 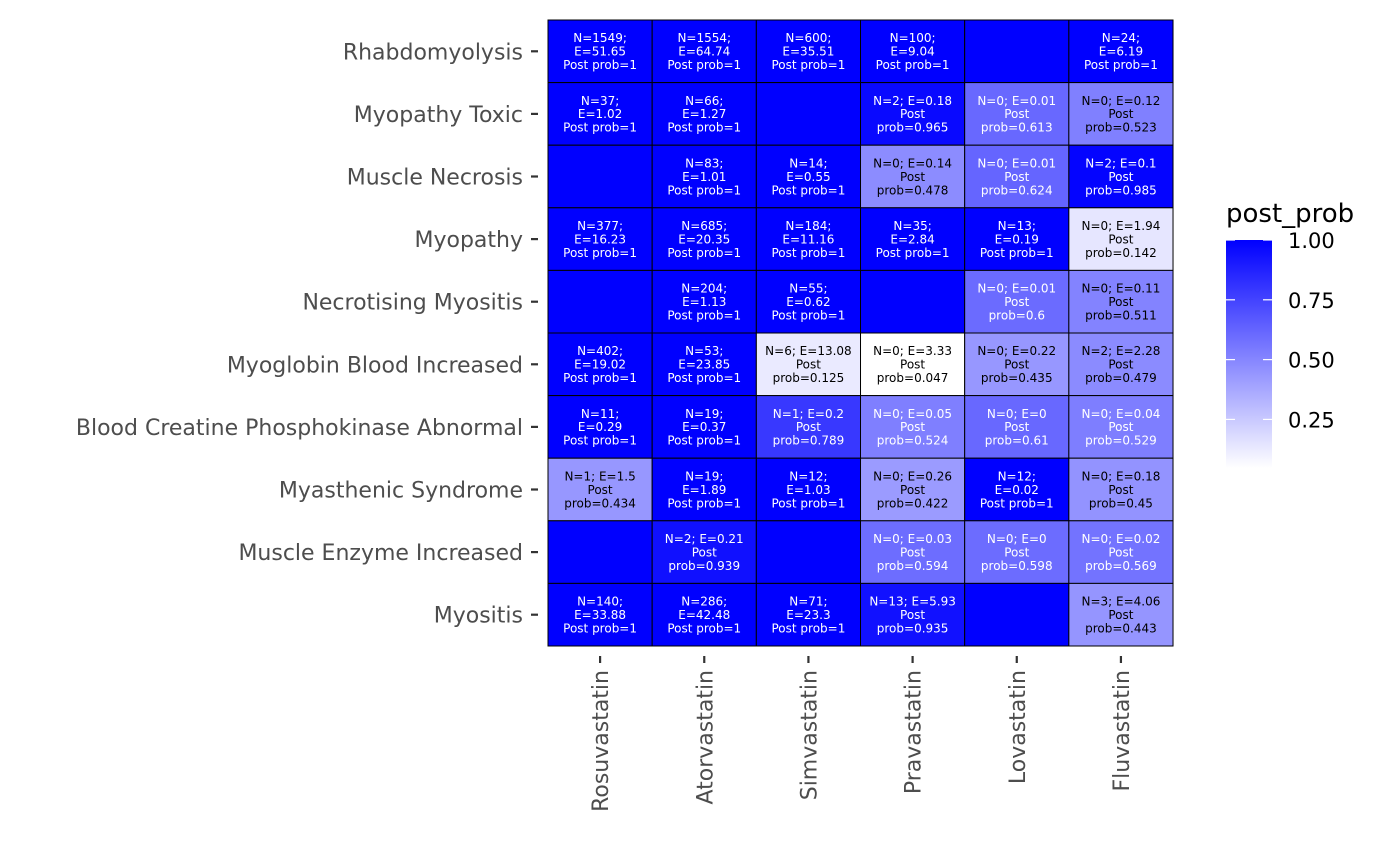 What do you see at coordinates (705, 737) in the screenshot?
I see `x-tick-label: Atorvastatin` at bounding box center [705, 737].